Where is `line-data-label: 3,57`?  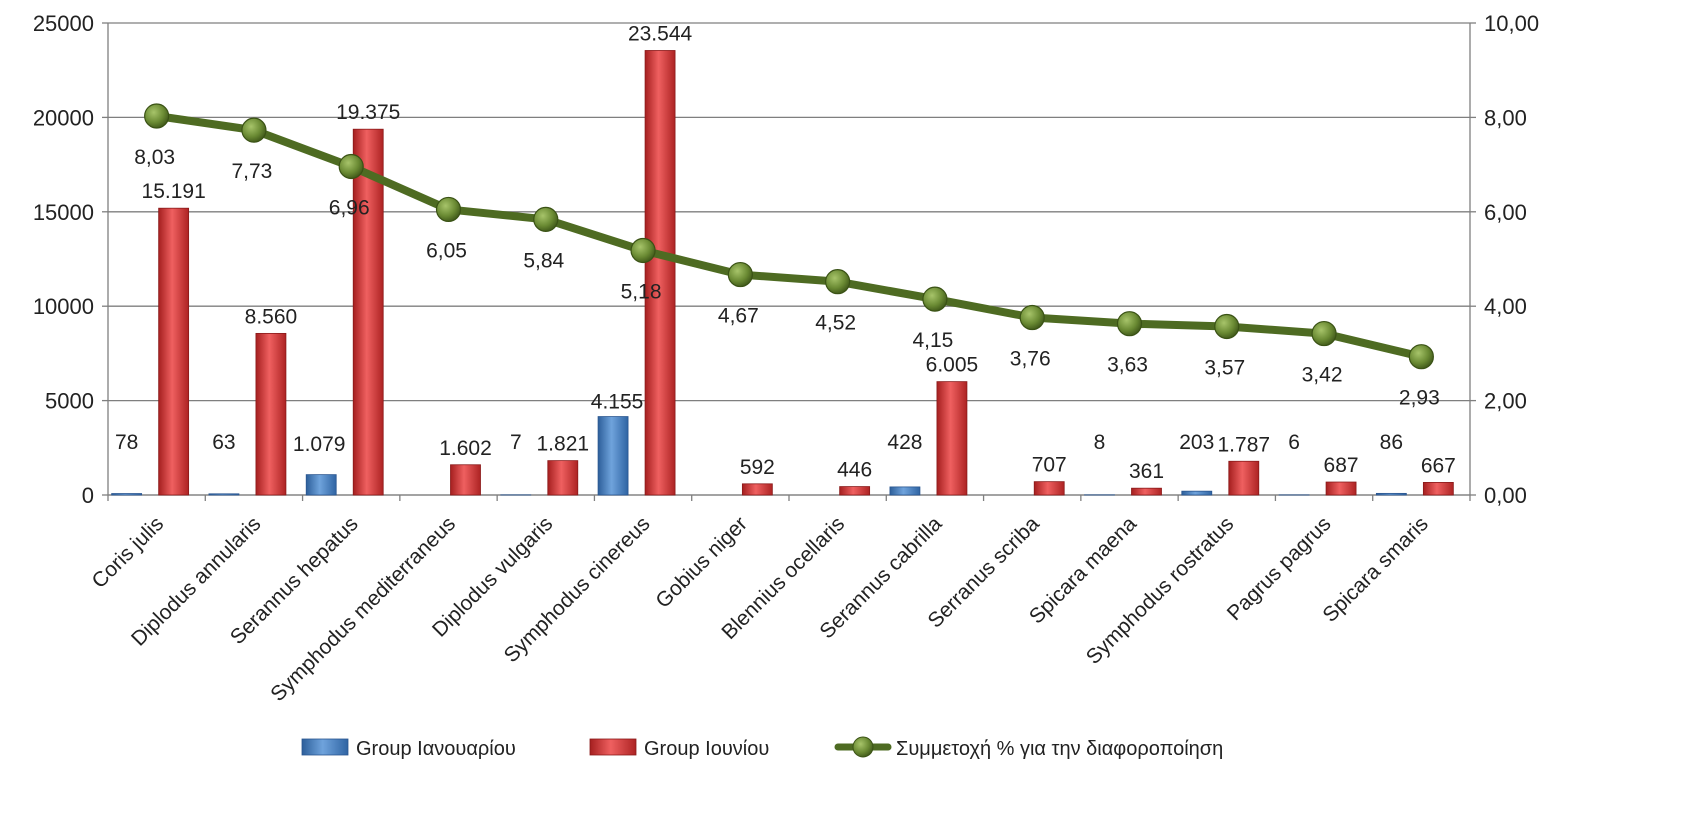
line-data-label: 3,57 is located at coordinates (1224, 367).